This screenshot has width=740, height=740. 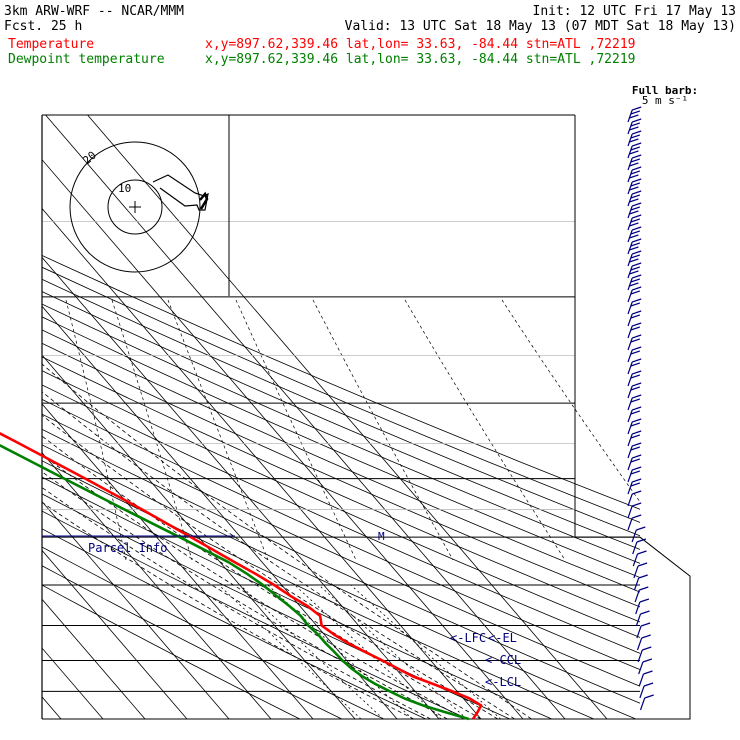 I want to click on full-barb-label: Full barb:, so click(x=665, y=90).